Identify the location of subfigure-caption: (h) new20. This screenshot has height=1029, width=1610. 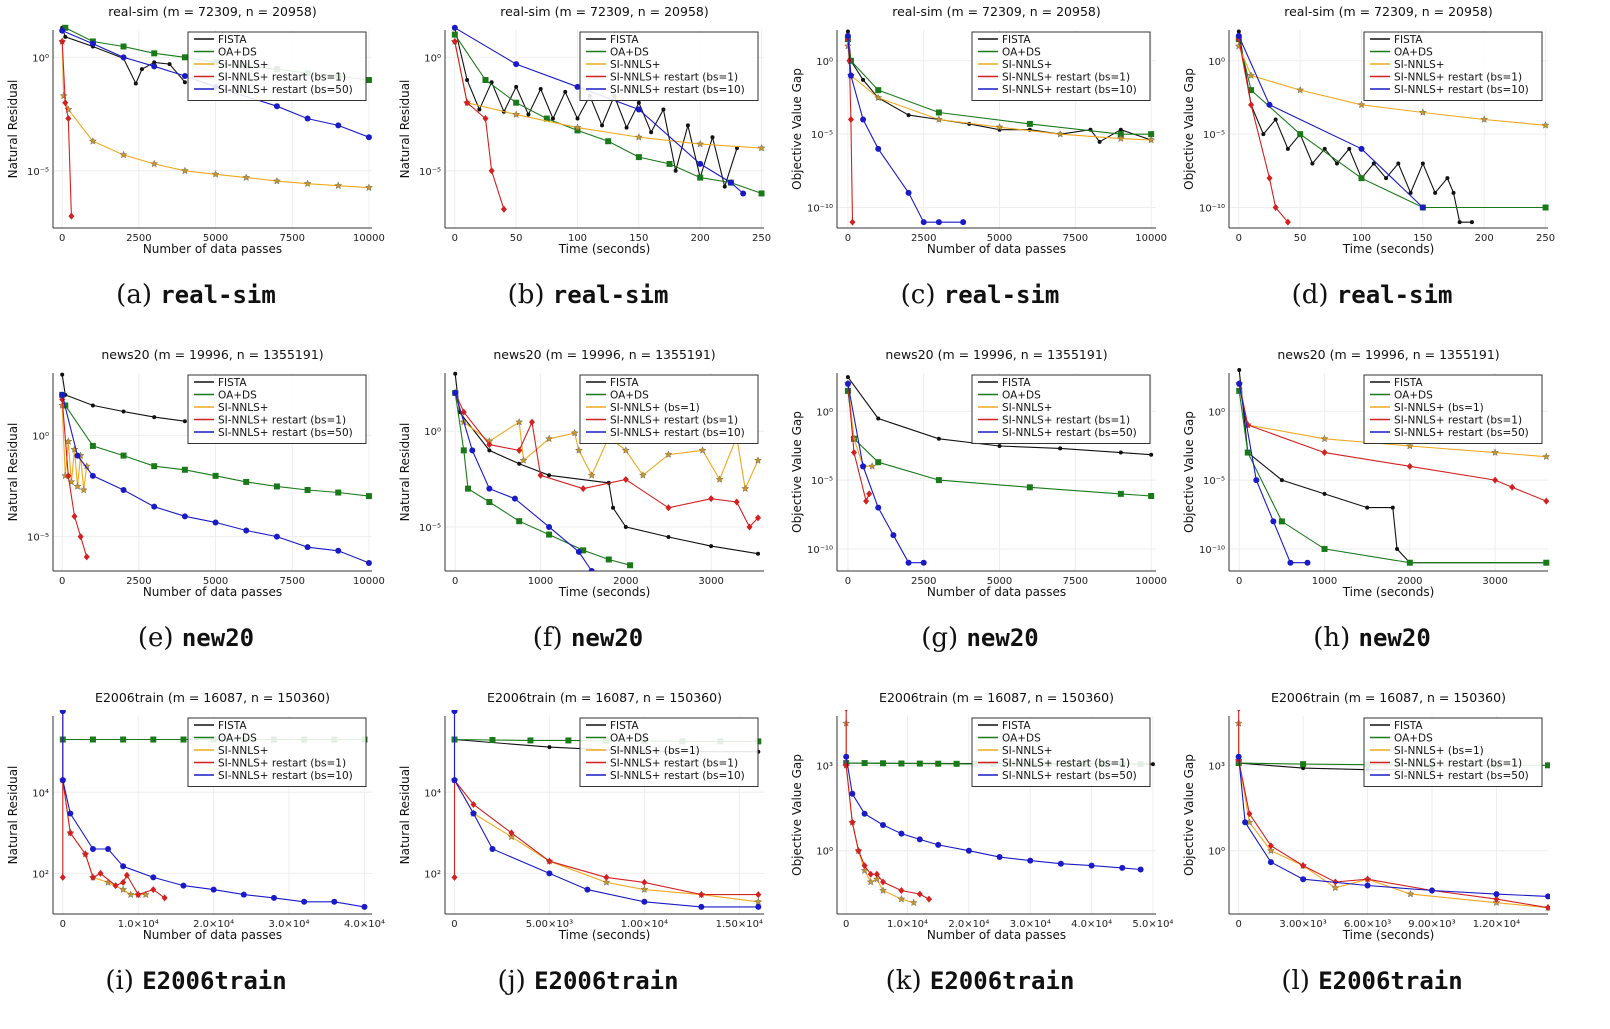
(1372, 638).